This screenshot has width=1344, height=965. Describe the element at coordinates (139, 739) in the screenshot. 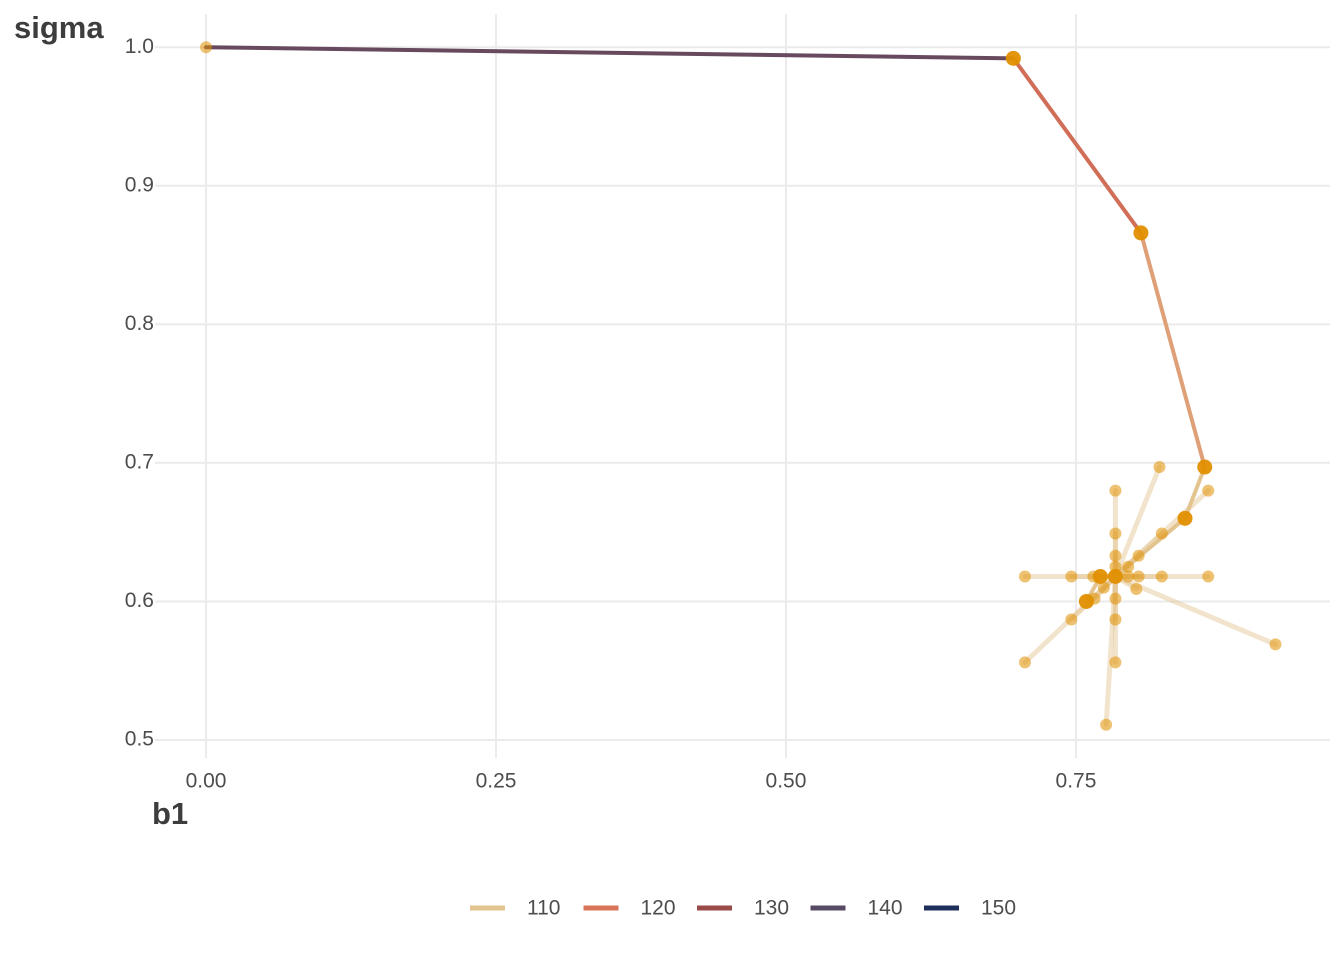

I see `y-tick-label: 0.5` at that location.